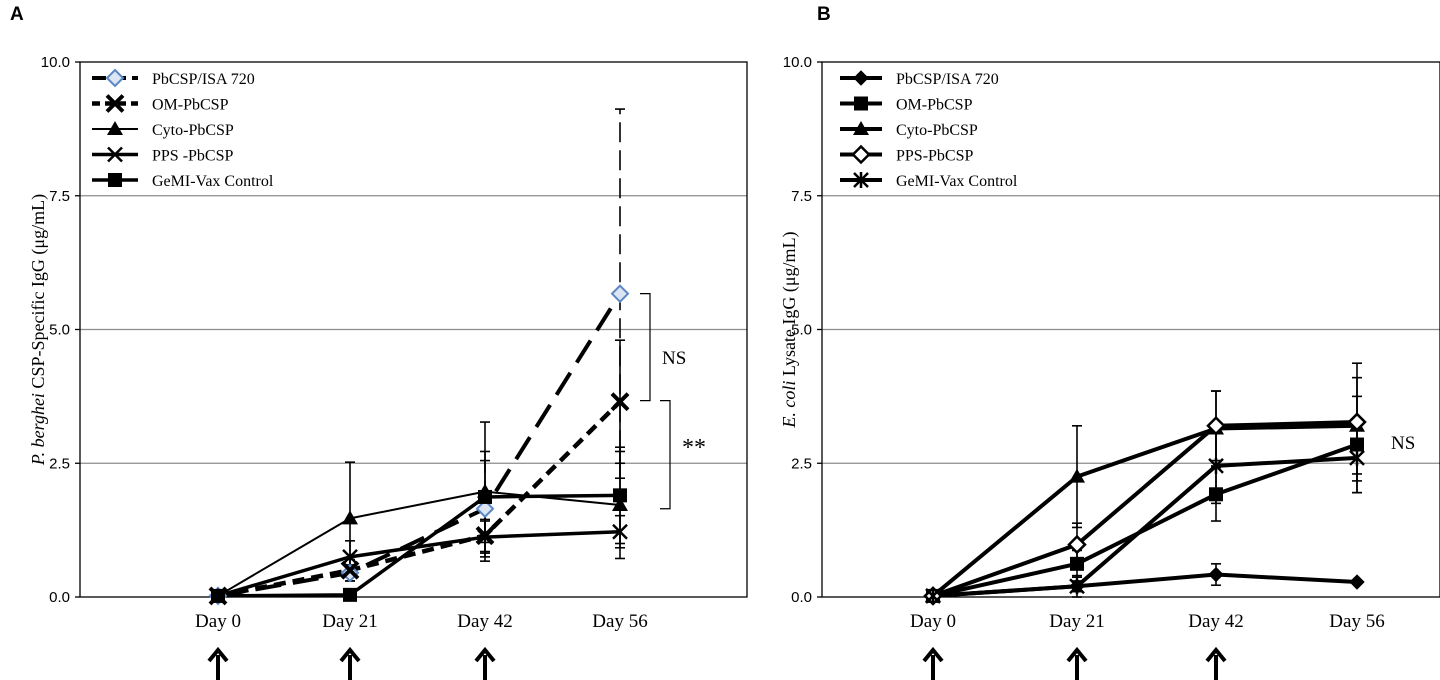  Describe the element at coordinates (957, 181) in the screenshot. I see `panel-b-legend-4-label: GeMI-Vax Control` at that location.